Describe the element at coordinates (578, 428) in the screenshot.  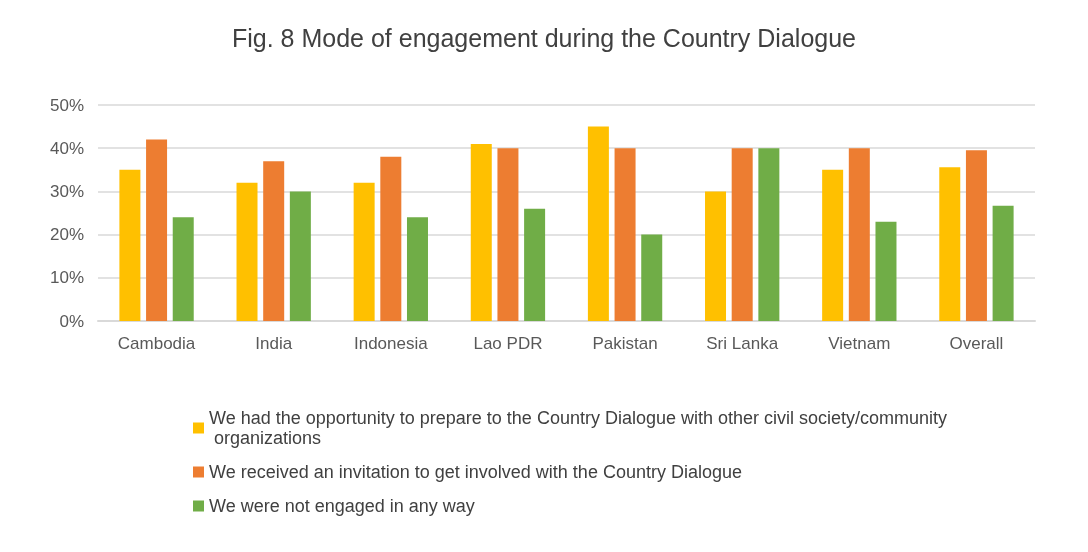
I see `legend-label: We had the opportunity to prepare to the Country Dialogue with other civil society/community organizations` at that location.